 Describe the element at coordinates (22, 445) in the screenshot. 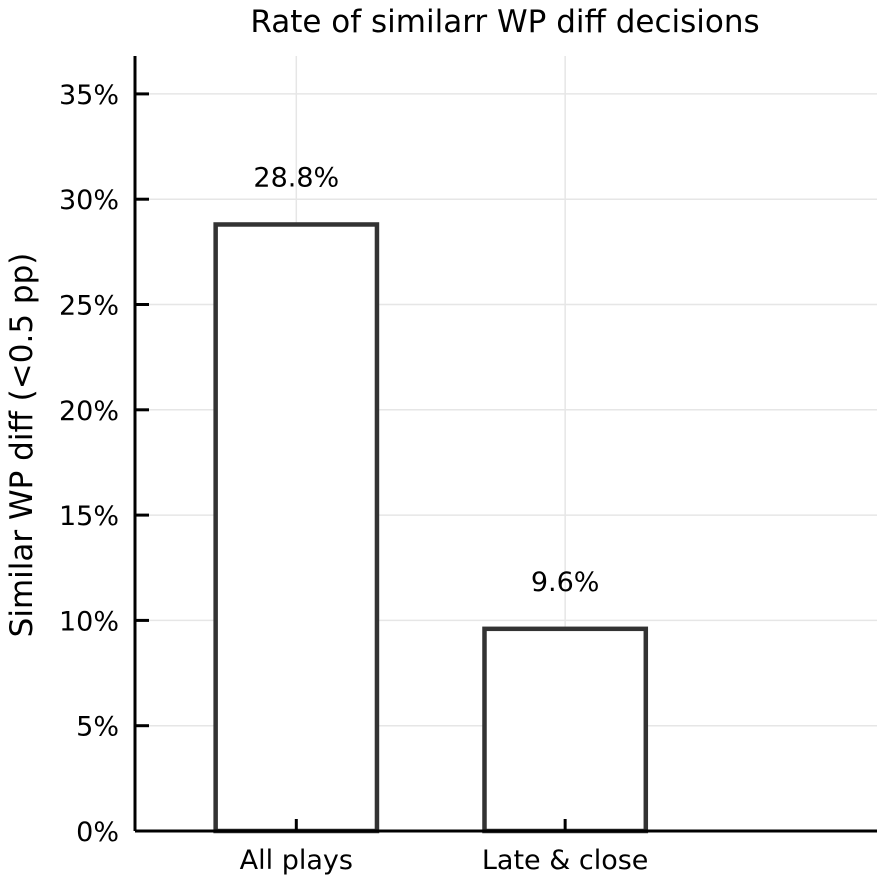

I see `y-axis-label: Similar WP diff (<0.5 pp)` at that location.